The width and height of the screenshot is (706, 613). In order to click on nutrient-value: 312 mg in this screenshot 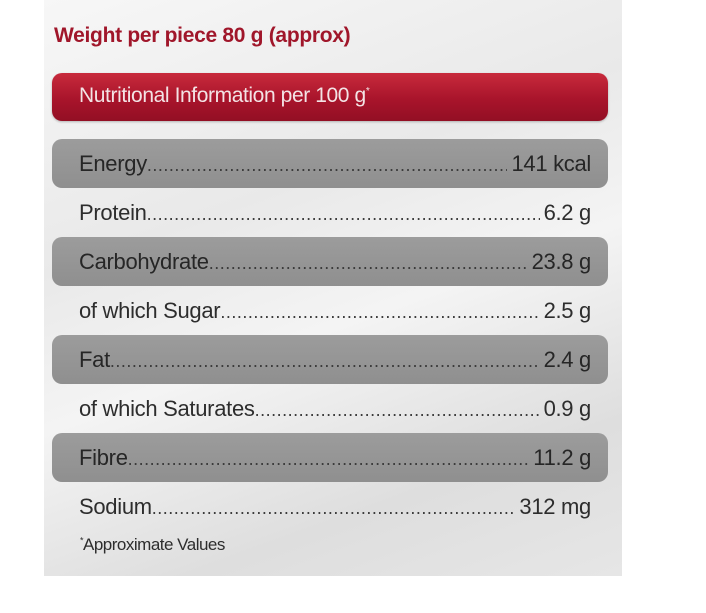, I will do `click(555, 506)`.